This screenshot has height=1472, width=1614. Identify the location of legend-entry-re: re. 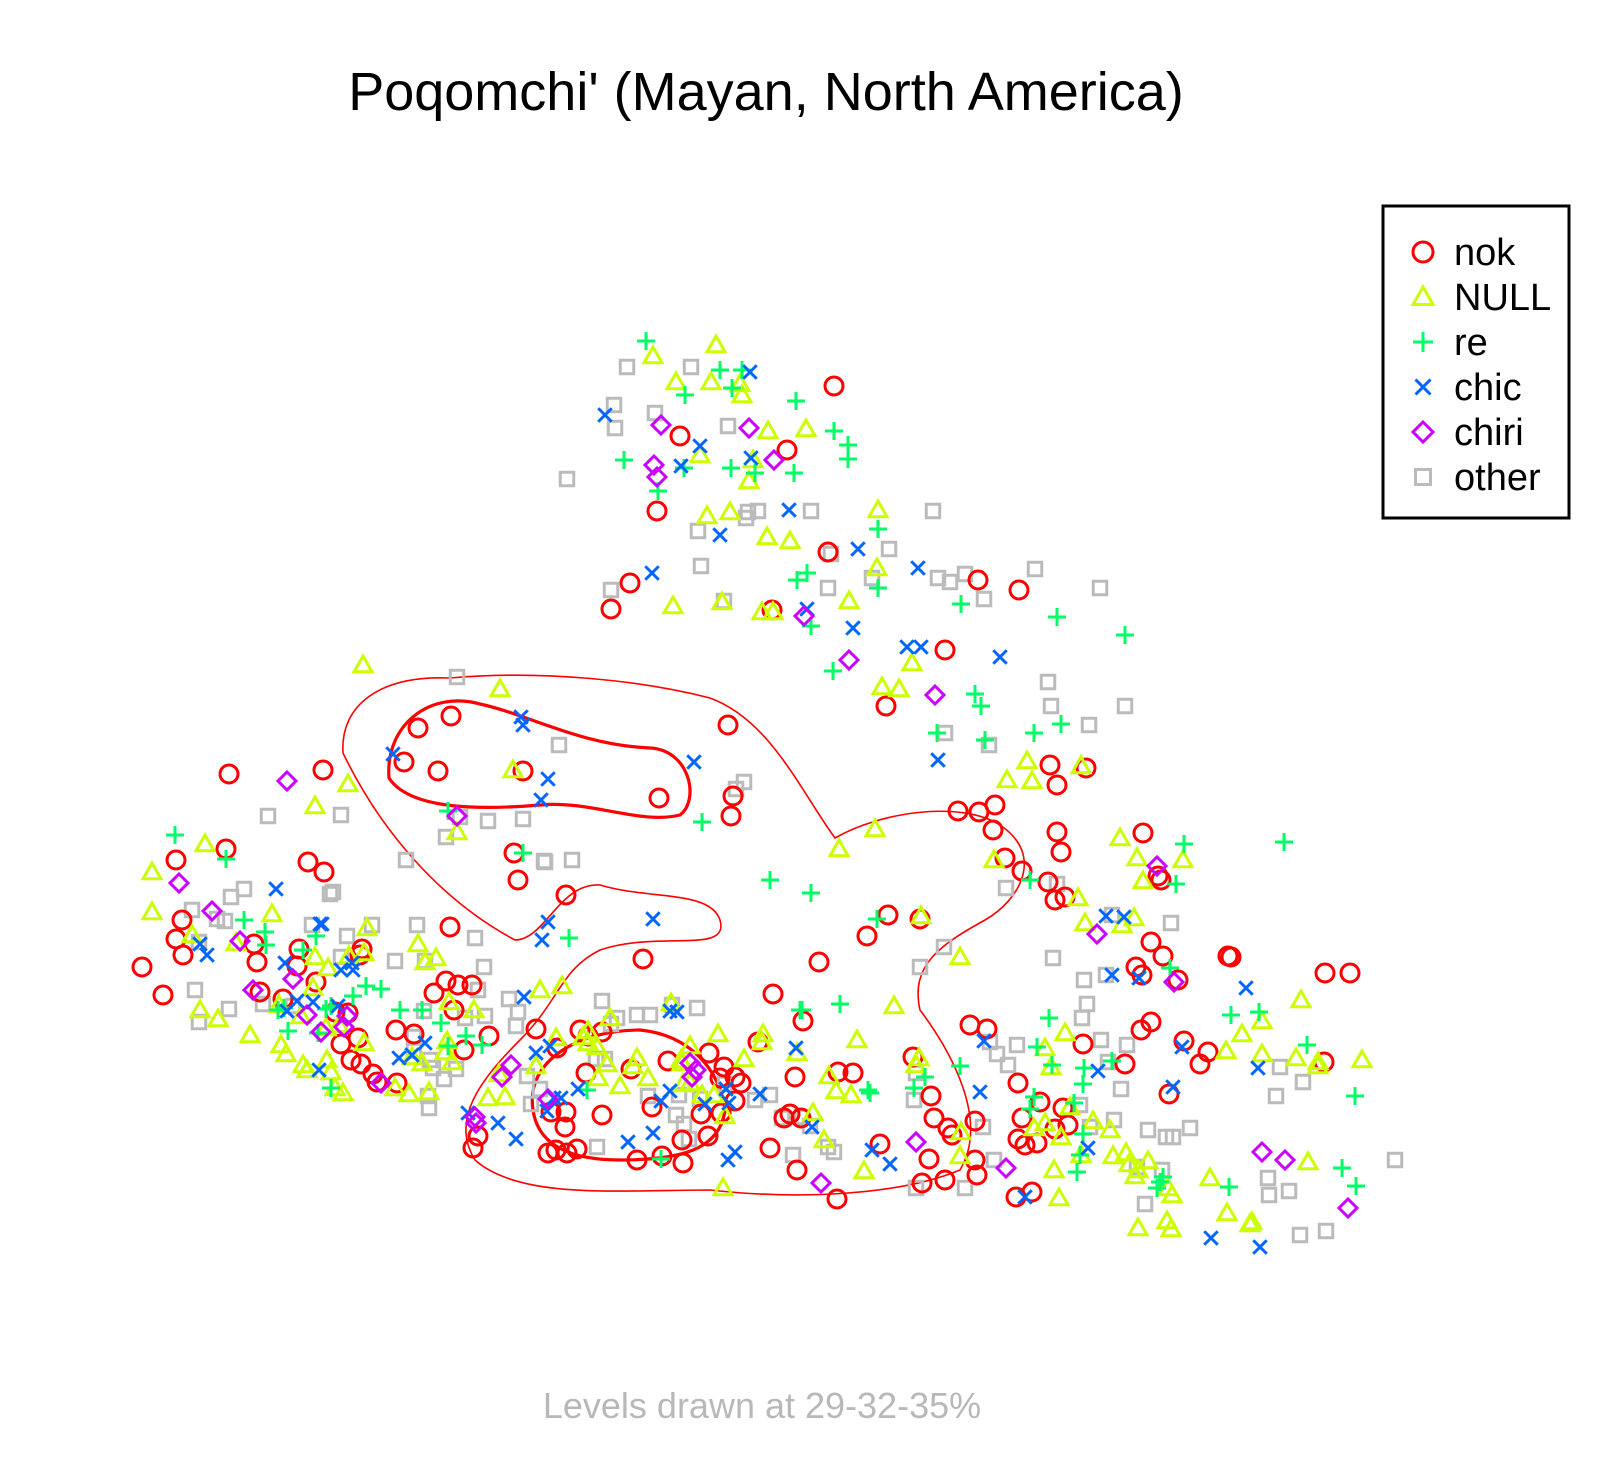
(1450, 343).